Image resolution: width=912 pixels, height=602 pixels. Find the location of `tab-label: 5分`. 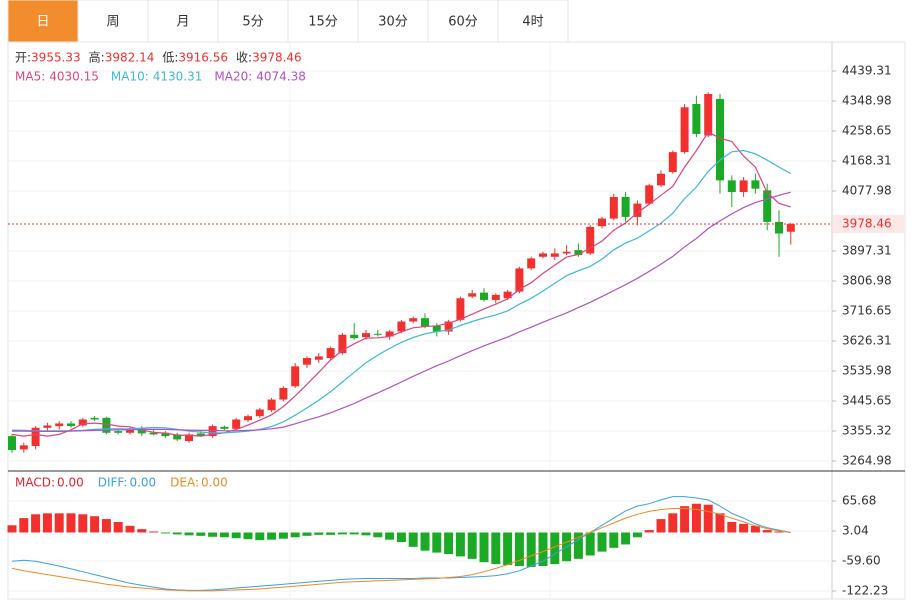

tab-label: 5分 is located at coordinates (252, 22).